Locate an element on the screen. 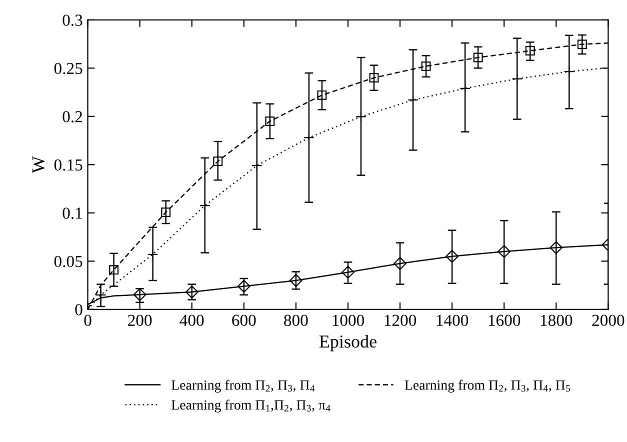  y-tick-label: 0.2 is located at coordinates (72, 116).